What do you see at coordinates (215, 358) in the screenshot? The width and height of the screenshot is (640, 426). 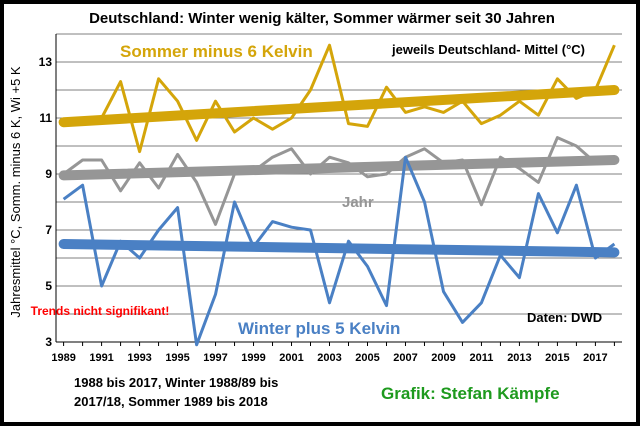 I see `x-tick-label: 1997` at bounding box center [215, 358].